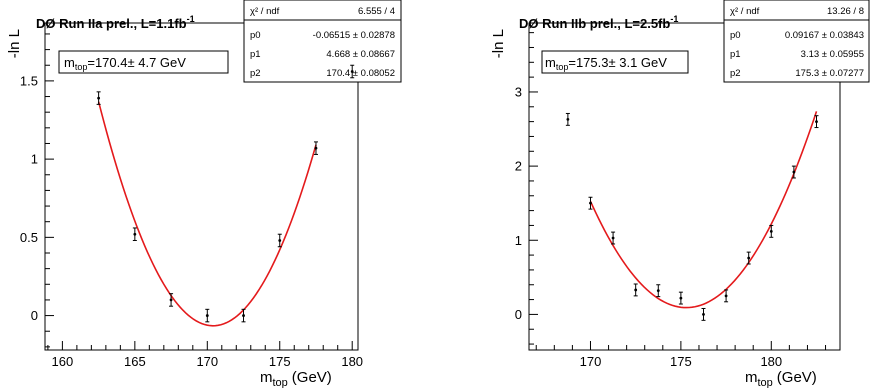  I want to click on stats-header-value: 13.26 / 8, so click(845, 11).